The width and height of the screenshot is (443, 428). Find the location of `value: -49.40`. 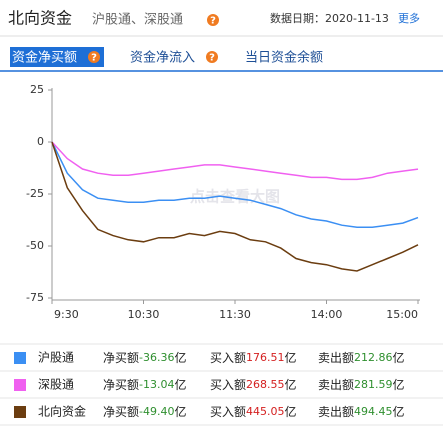

value: -49.40 is located at coordinates (156, 411).